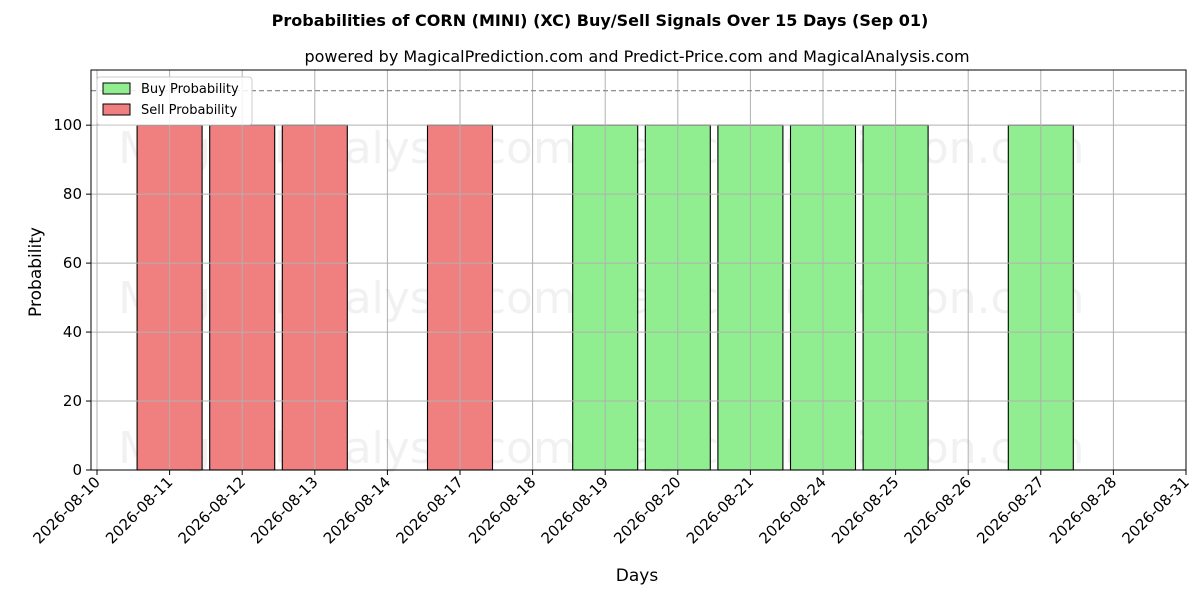 Image resolution: width=1200 pixels, height=600 pixels. What do you see at coordinates (72, 401) in the screenshot?
I see `y-tick-label: 20` at bounding box center [72, 401].